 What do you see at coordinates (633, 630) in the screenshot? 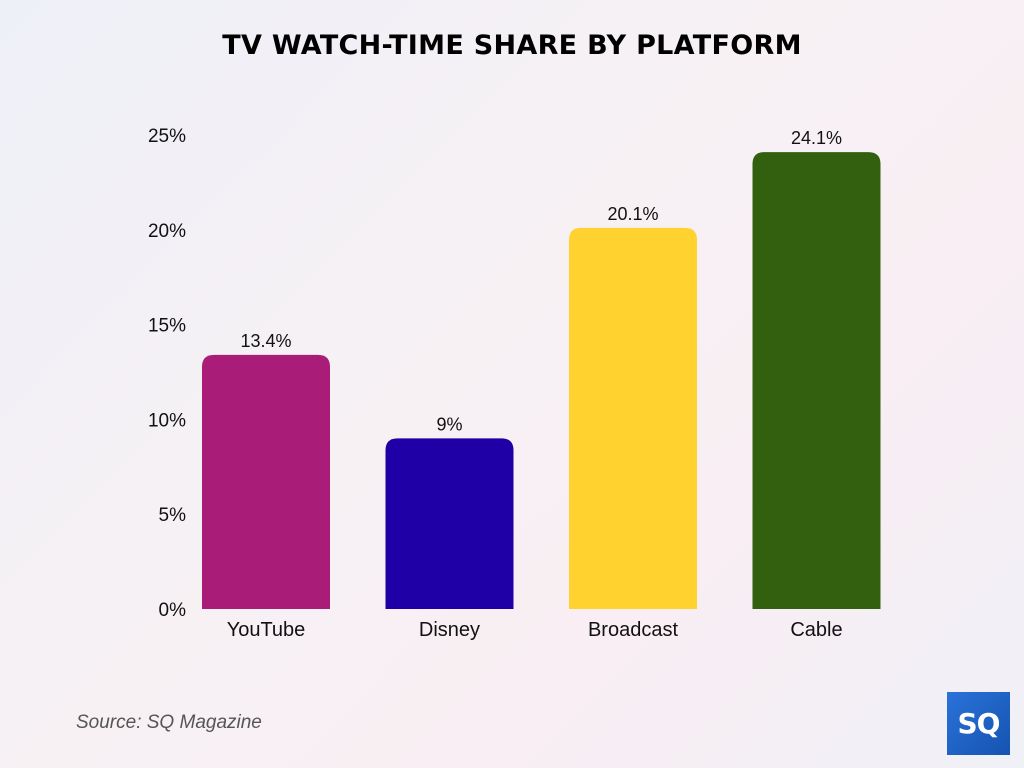
I see `category-label-broadcast: Broadcast` at bounding box center [633, 630].